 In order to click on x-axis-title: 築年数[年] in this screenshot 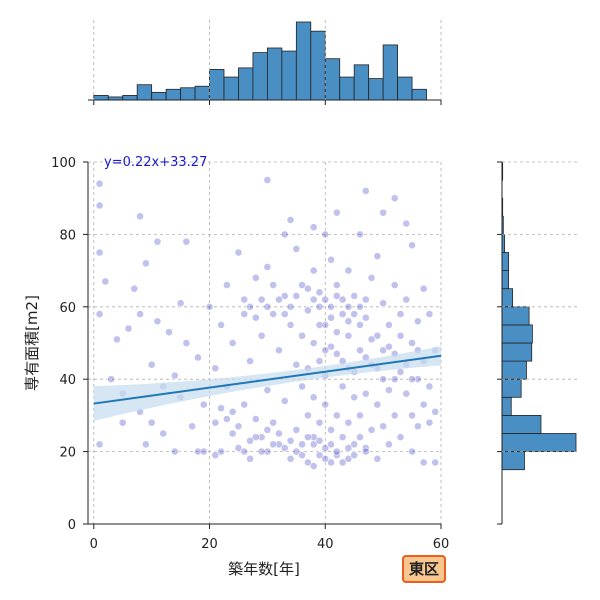, I will do `click(264, 569)`.